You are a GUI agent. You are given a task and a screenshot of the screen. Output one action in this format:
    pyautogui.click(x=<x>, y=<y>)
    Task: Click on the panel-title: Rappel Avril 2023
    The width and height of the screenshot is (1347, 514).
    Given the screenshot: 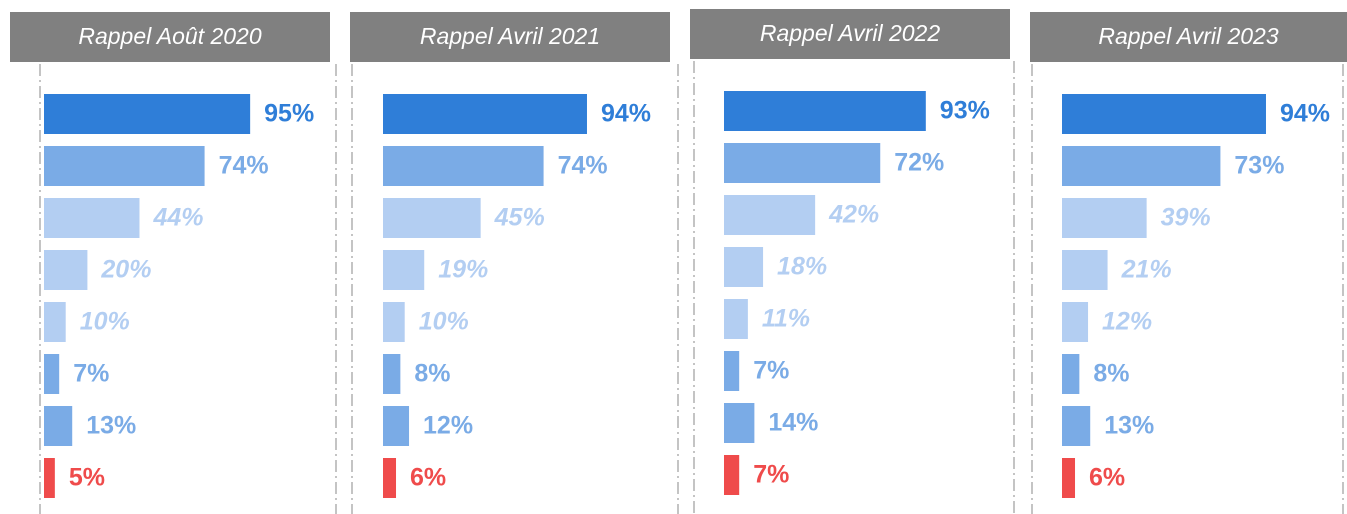 What is the action you would take?
    pyautogui.click(x=1188, y=36)
    